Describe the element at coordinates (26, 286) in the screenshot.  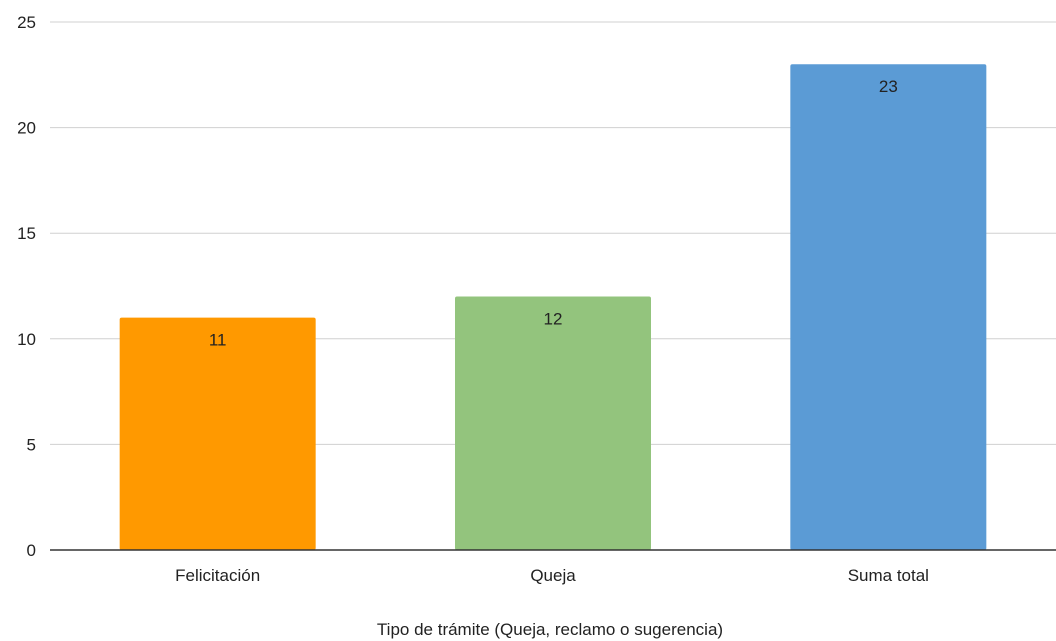
I see `y-axis-tick-labels: 0 5 10 15 20 25` at that location.